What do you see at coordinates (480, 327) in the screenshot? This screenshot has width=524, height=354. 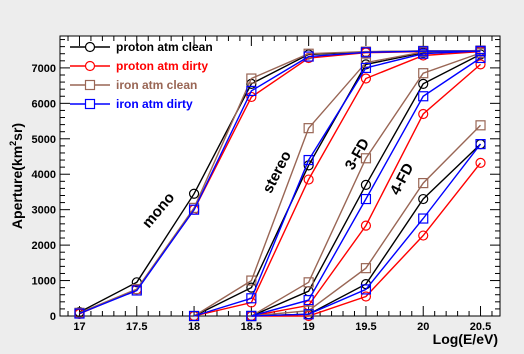 I see `x-tick-label: 20.5` at bounding box center [480, 327].